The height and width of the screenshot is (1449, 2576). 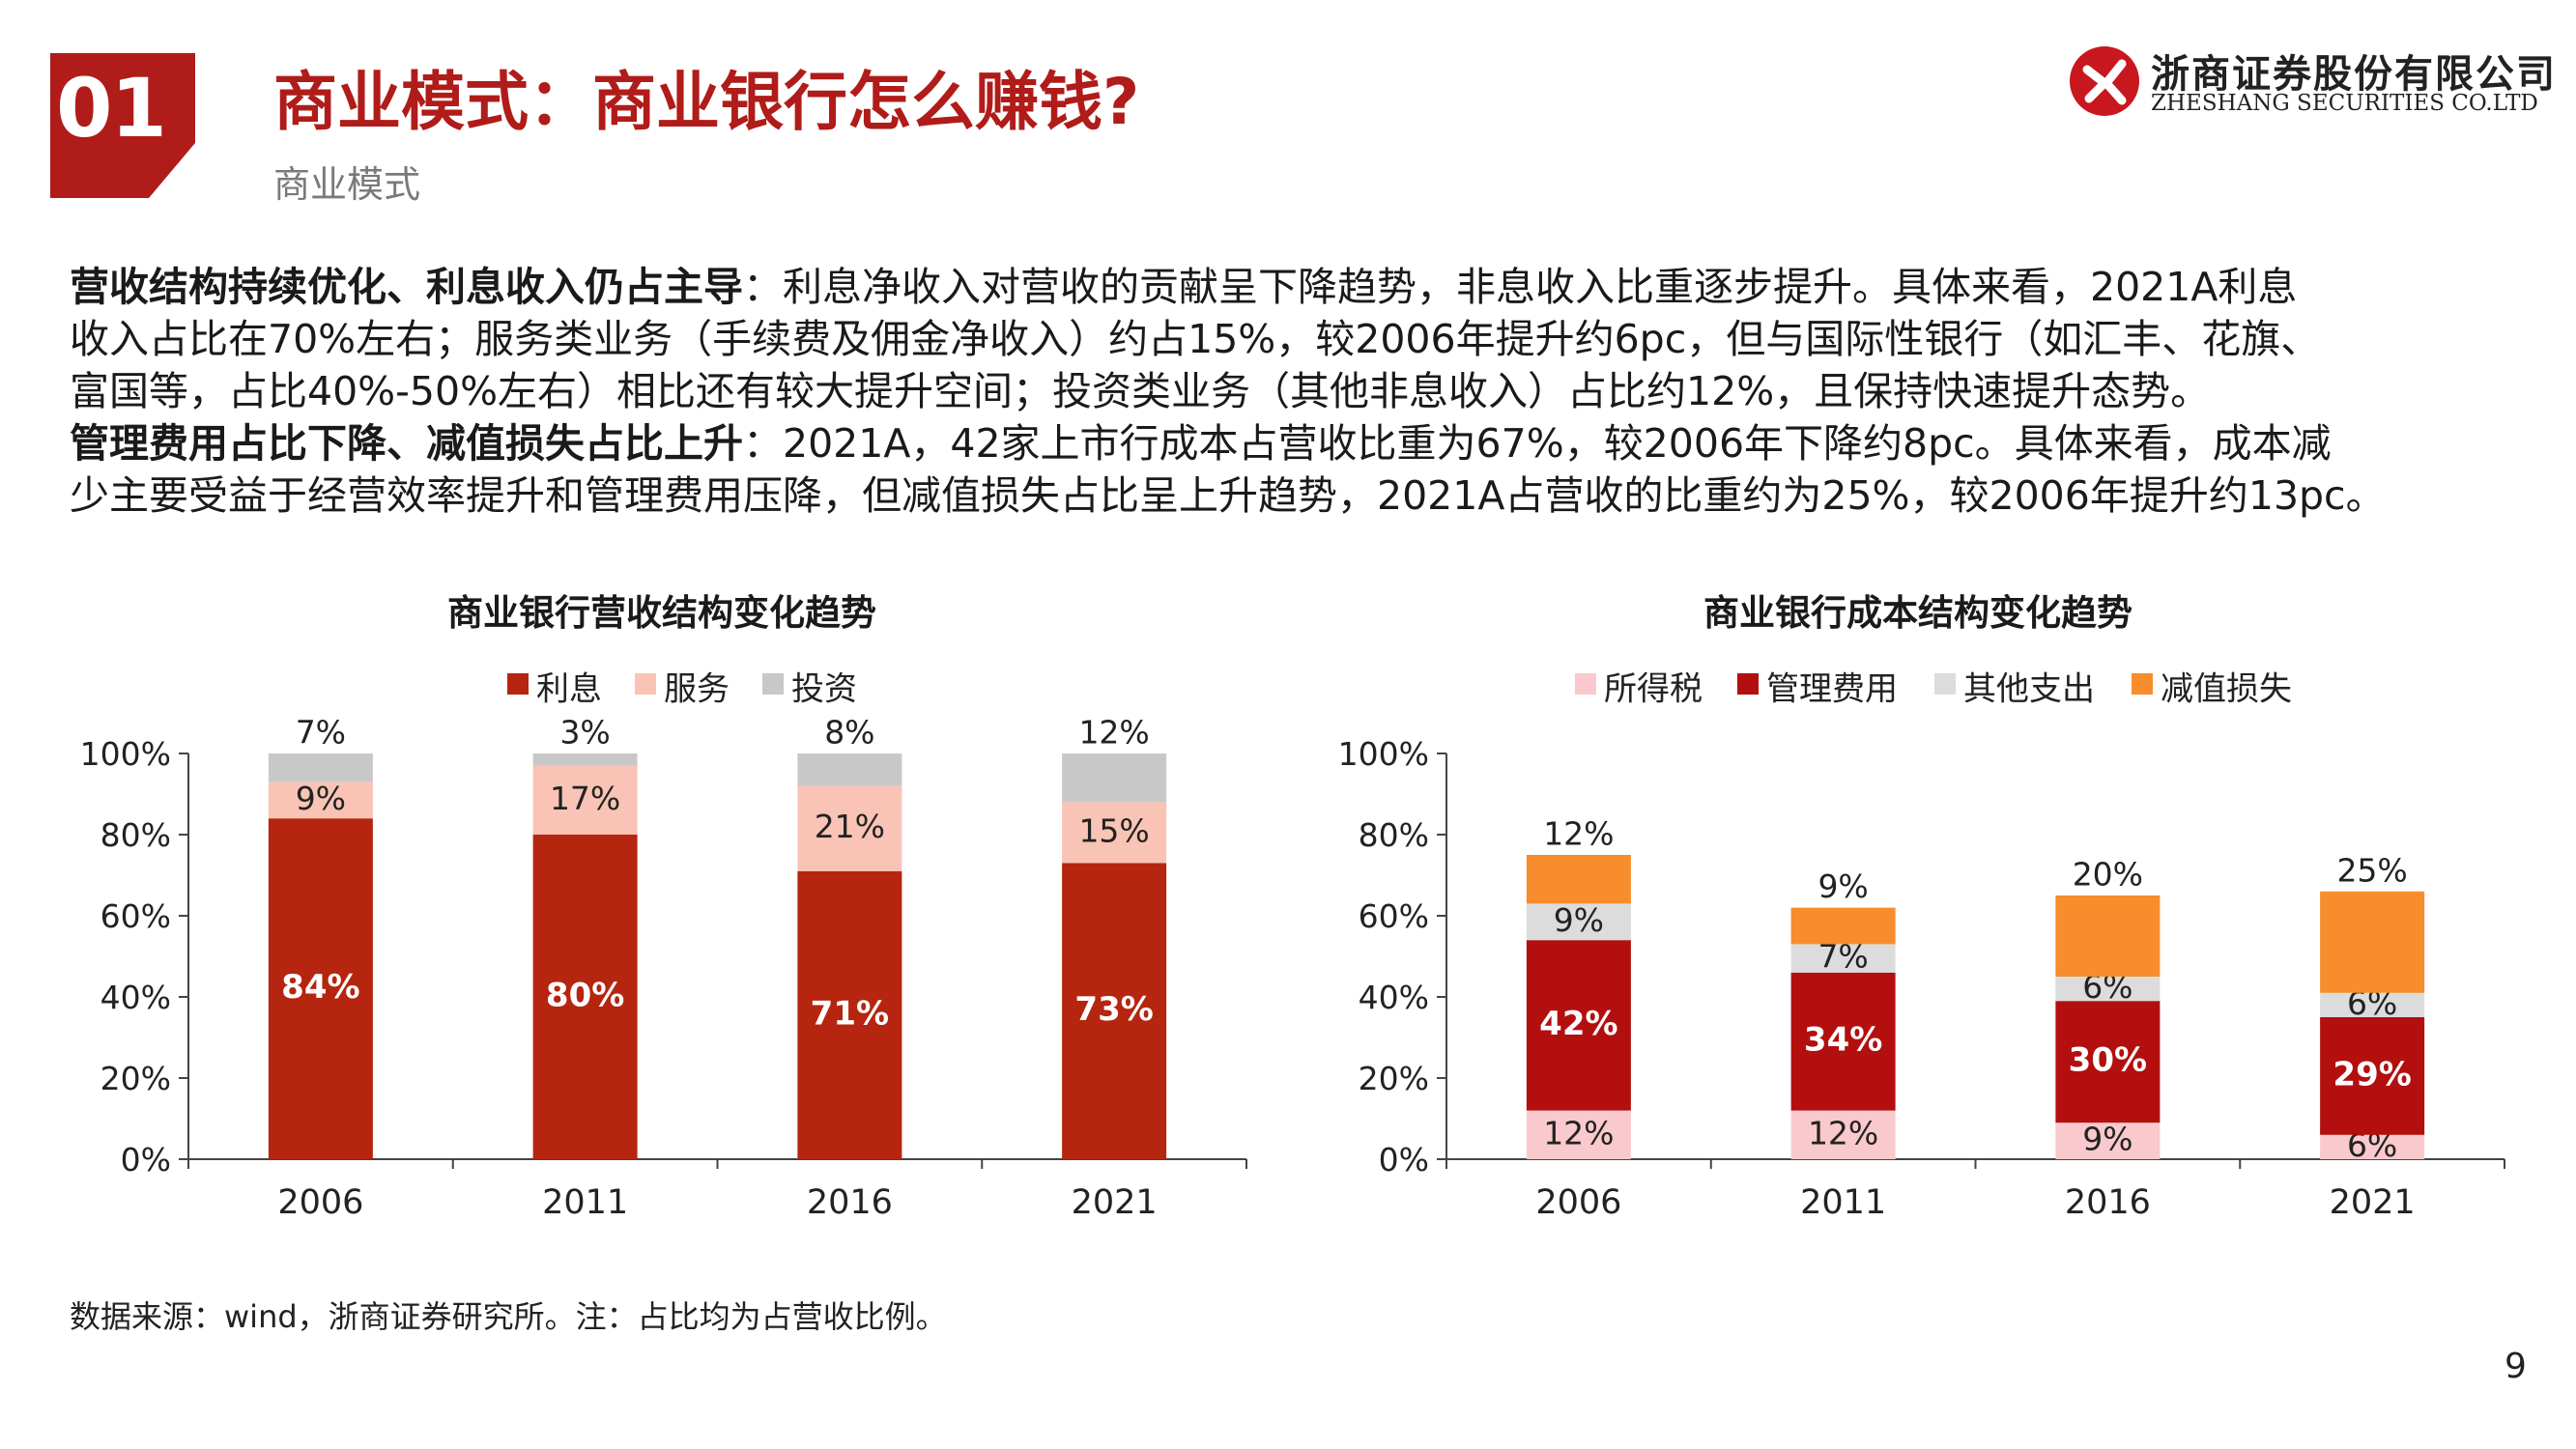 I want to click on data-label: 71%, so click(x=850, y=1013).